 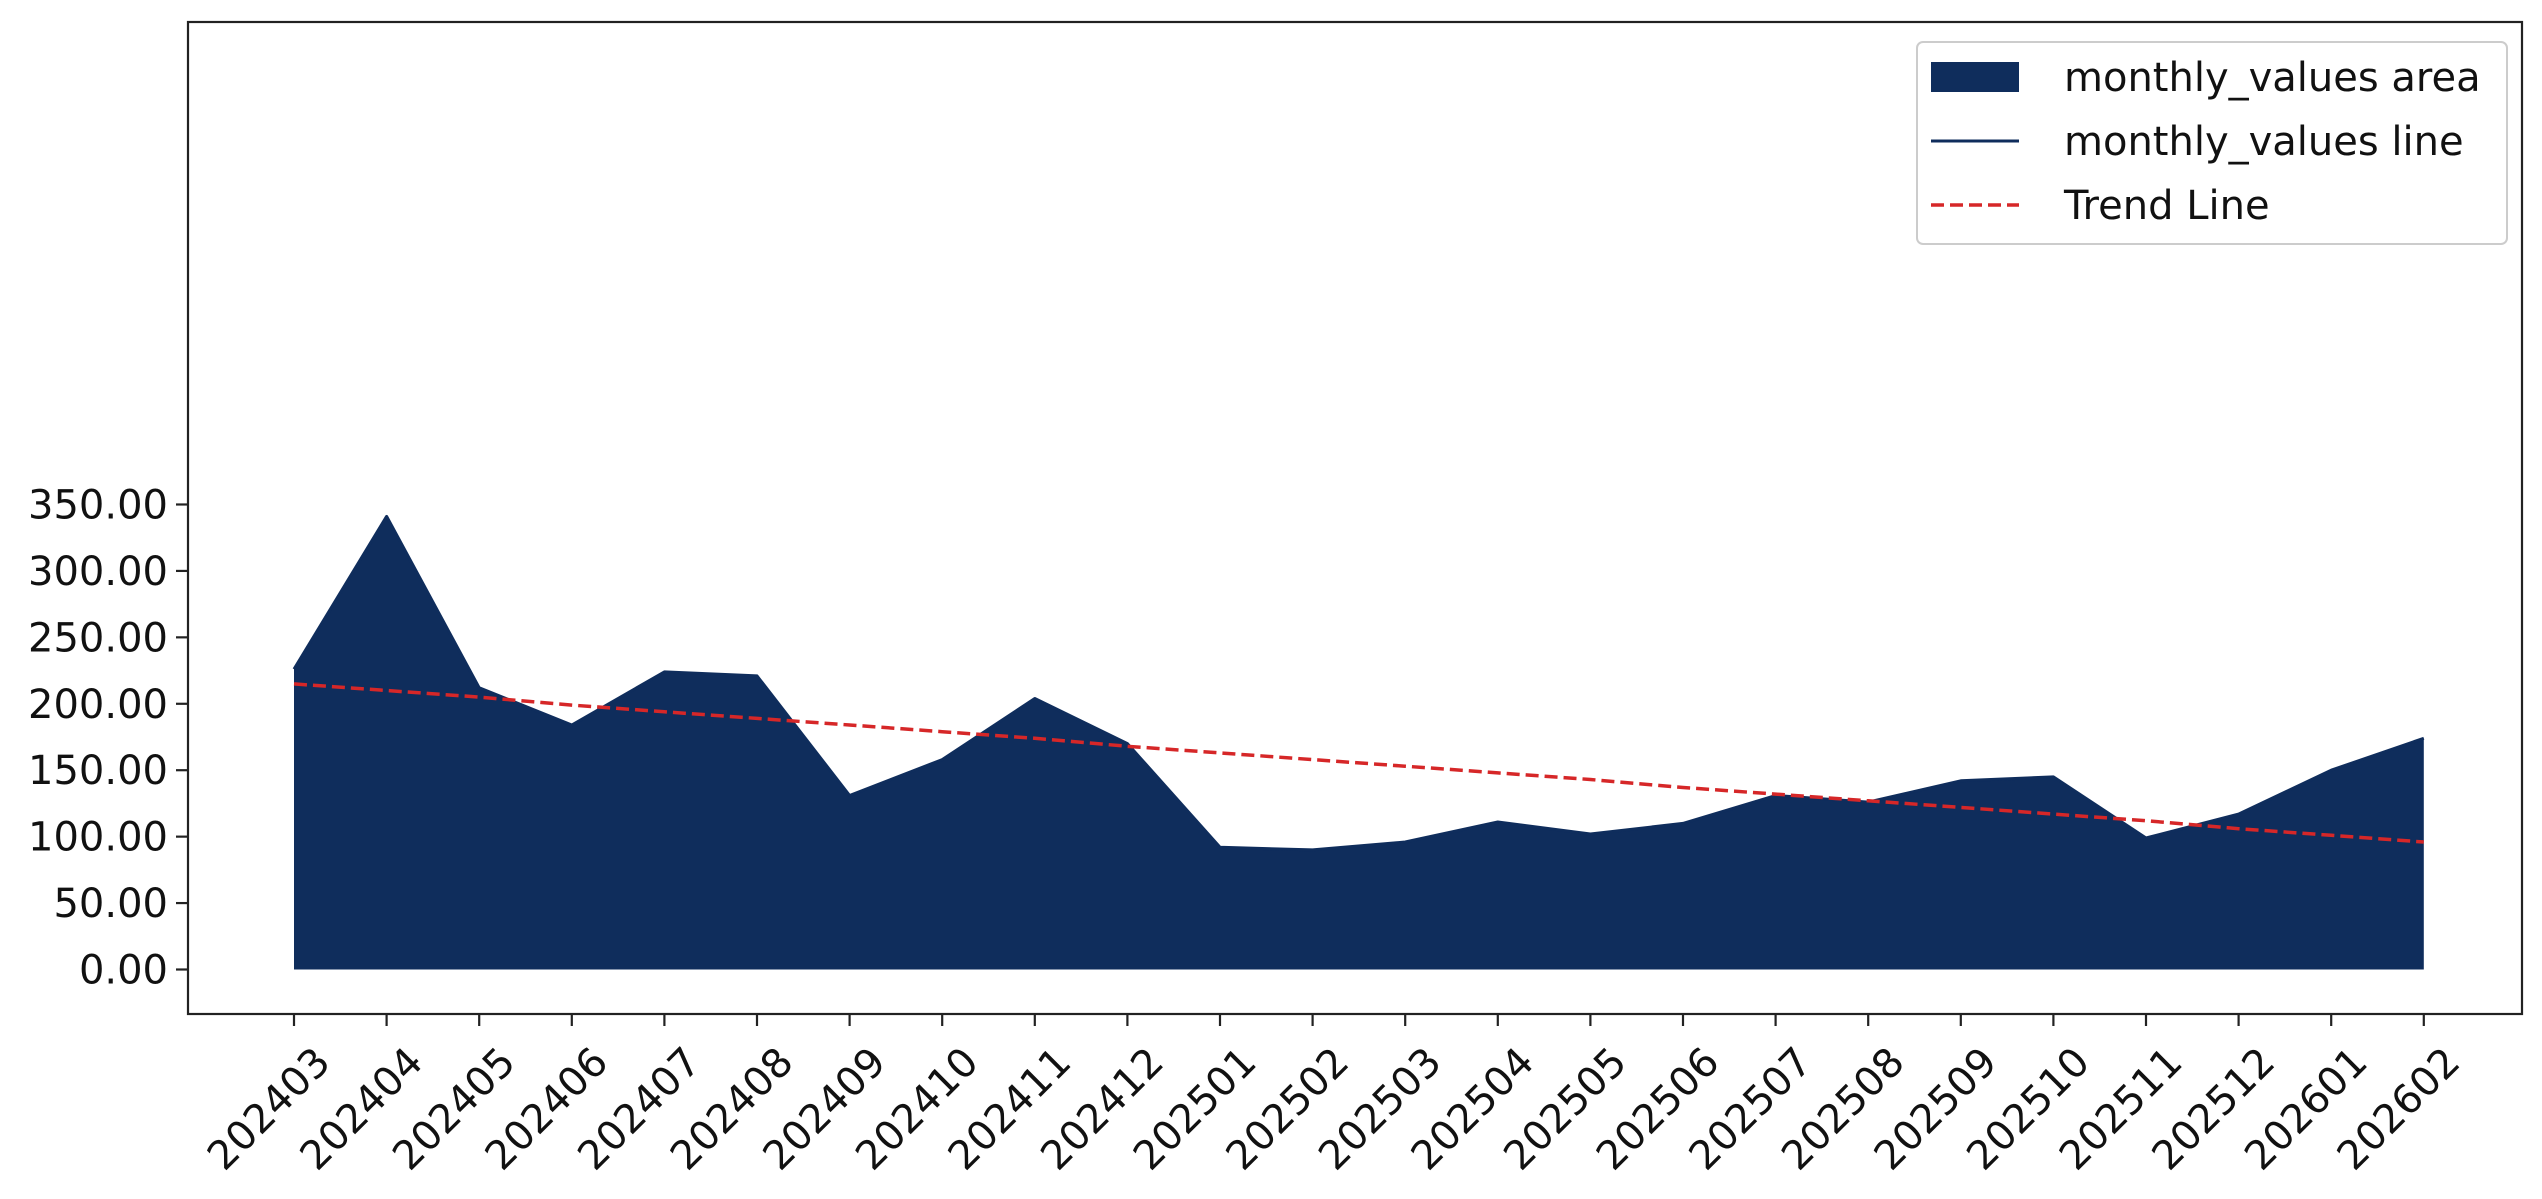 I want to click on y-tick-label: 50.00, so click(x=110, y=904).